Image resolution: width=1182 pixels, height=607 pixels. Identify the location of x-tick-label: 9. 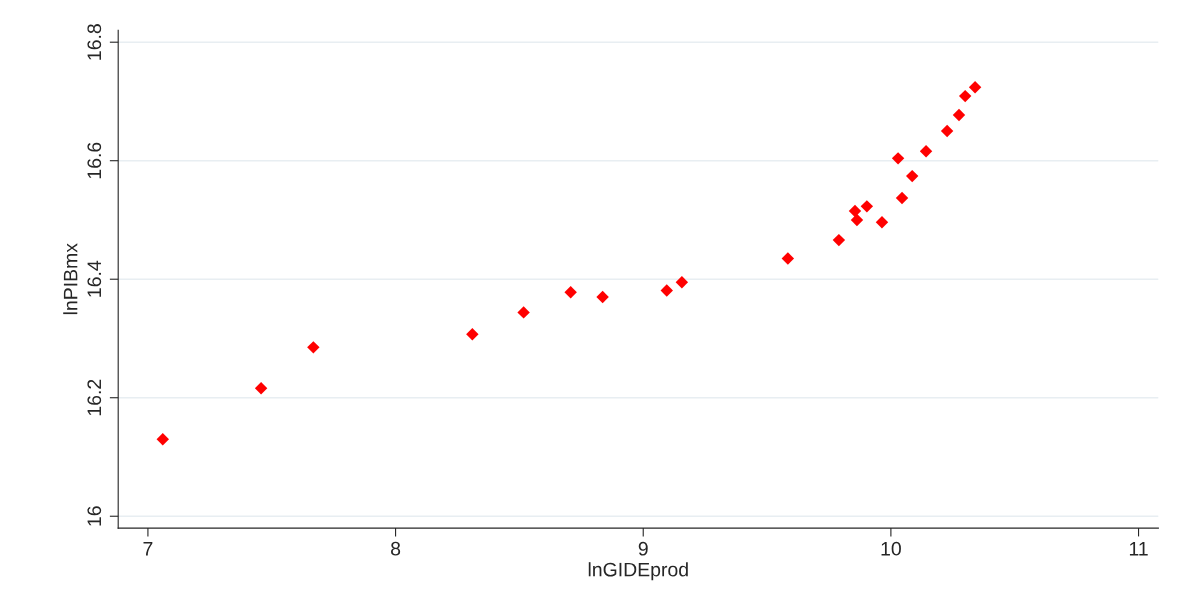
(643, 548).